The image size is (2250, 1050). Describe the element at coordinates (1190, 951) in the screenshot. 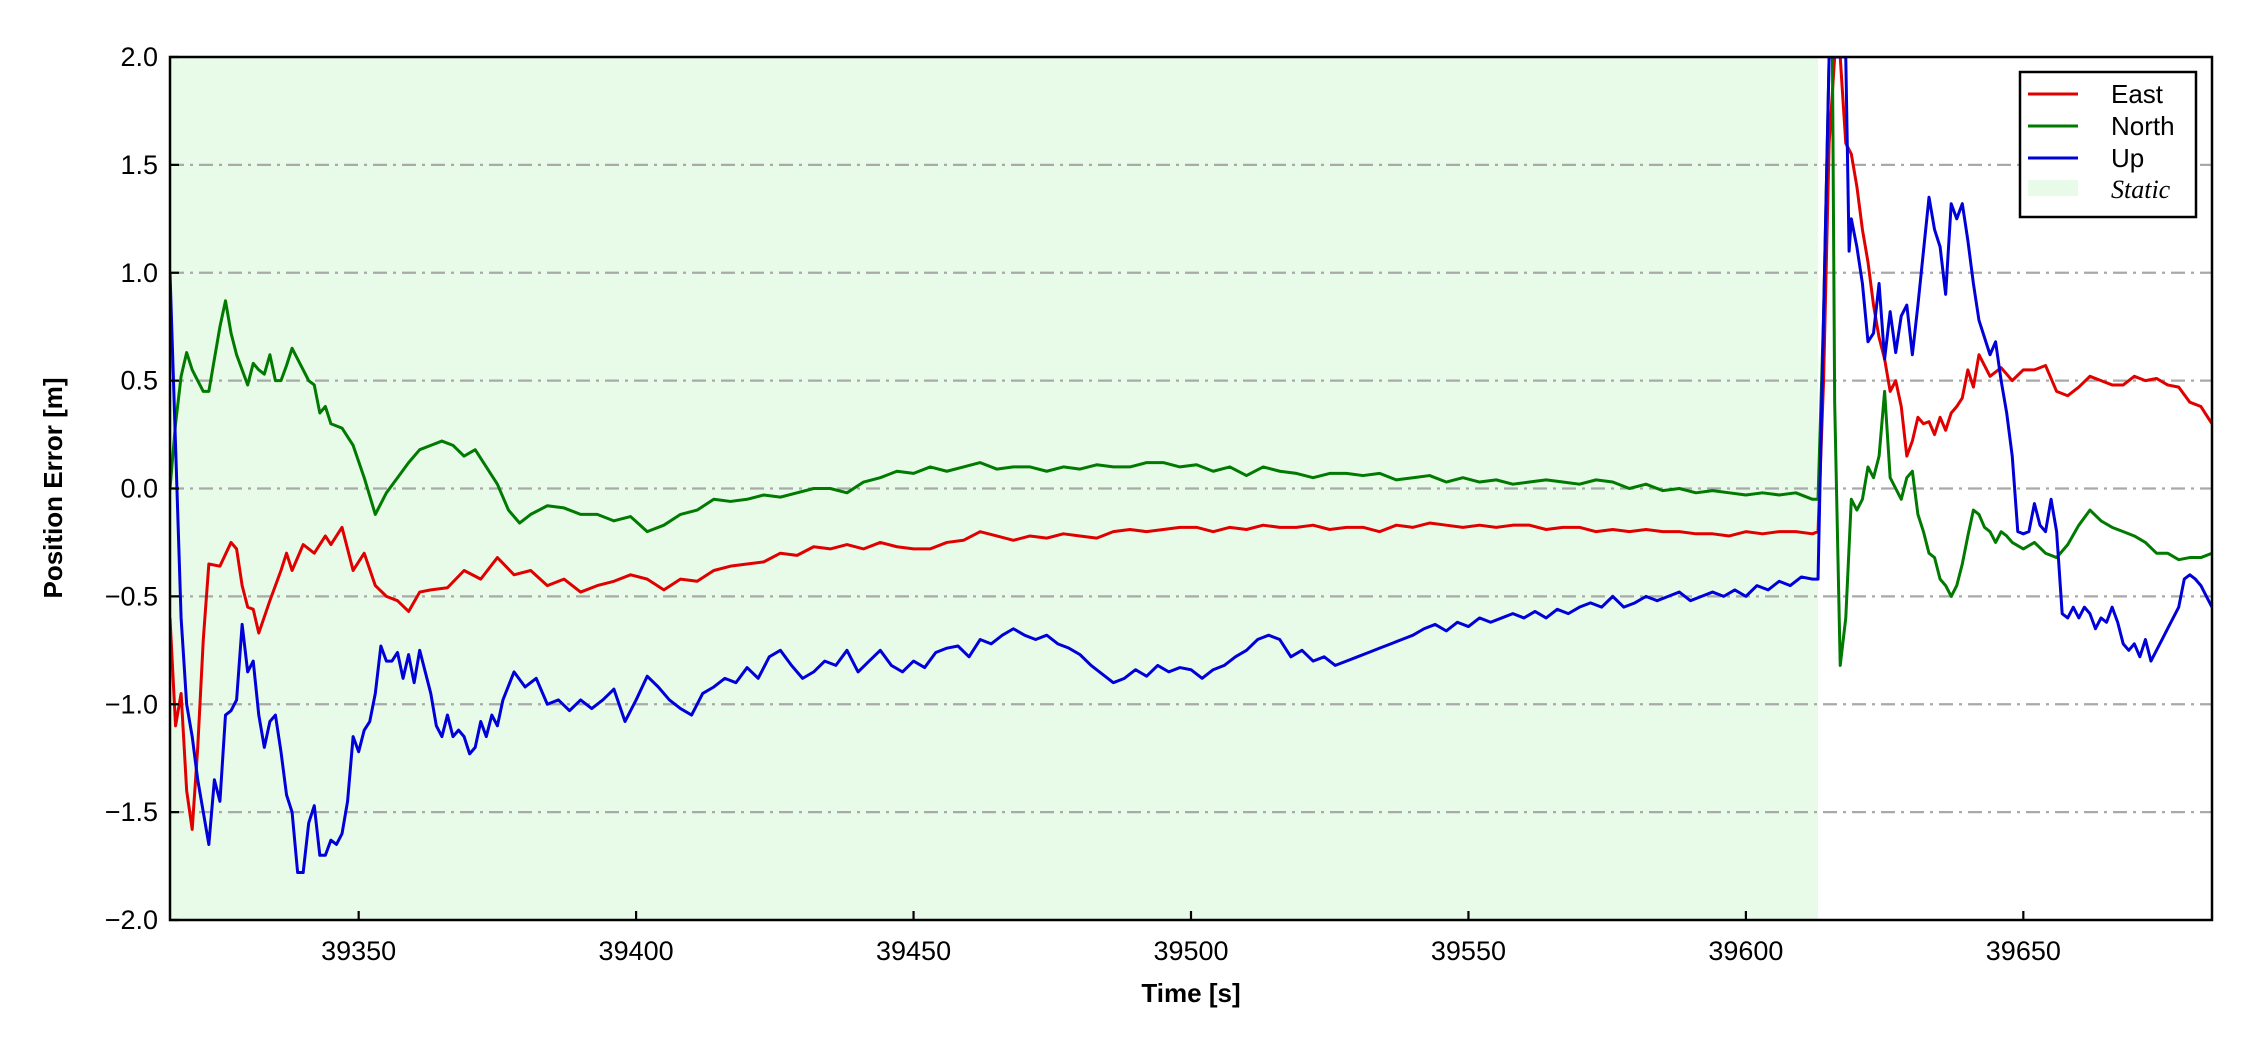

I see `x-tick-label: 39500` at that location.